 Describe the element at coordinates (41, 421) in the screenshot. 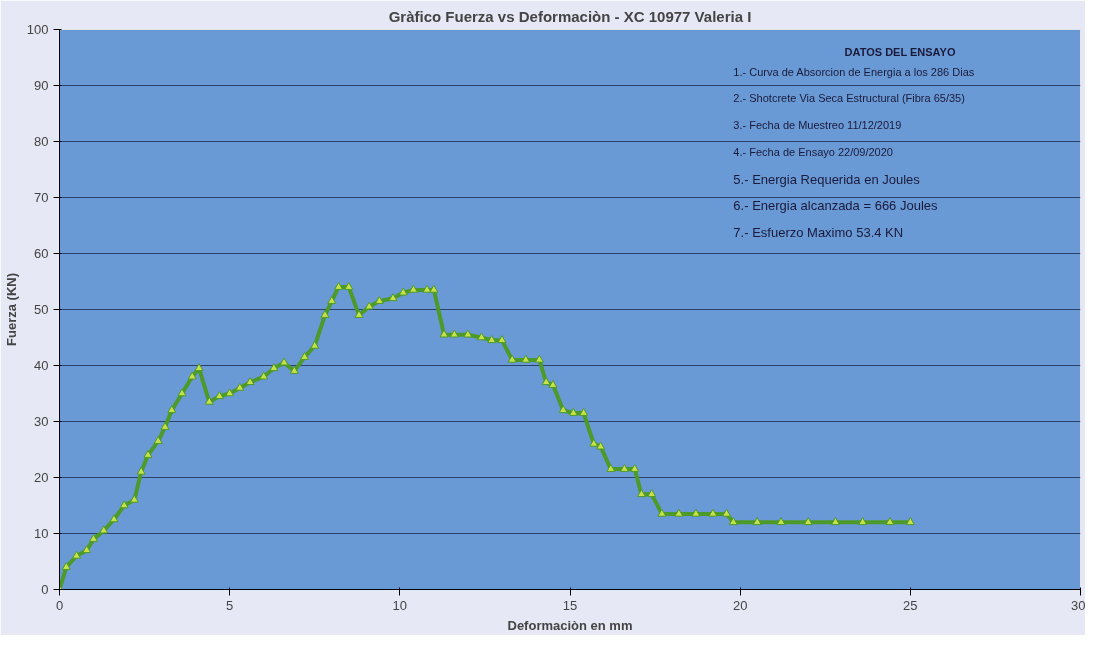

I see `y-tick-label: 30` at that location.